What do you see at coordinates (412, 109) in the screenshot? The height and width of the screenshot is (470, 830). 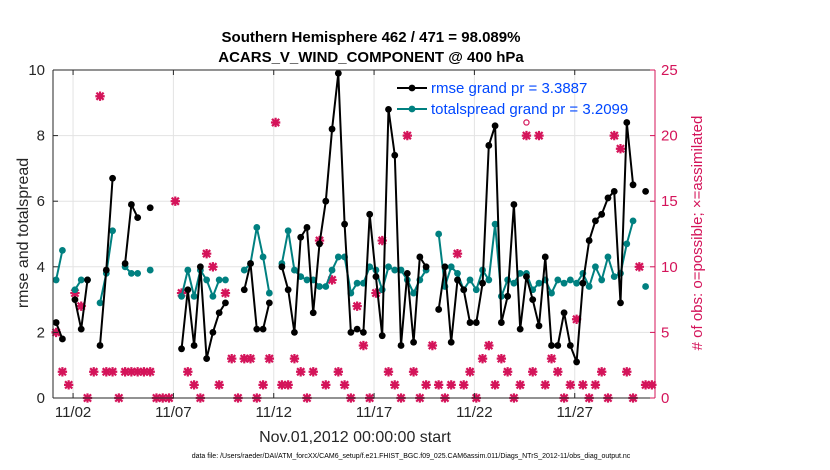 I see `legend-totalspread-marker` at bounding box center [412, 109].